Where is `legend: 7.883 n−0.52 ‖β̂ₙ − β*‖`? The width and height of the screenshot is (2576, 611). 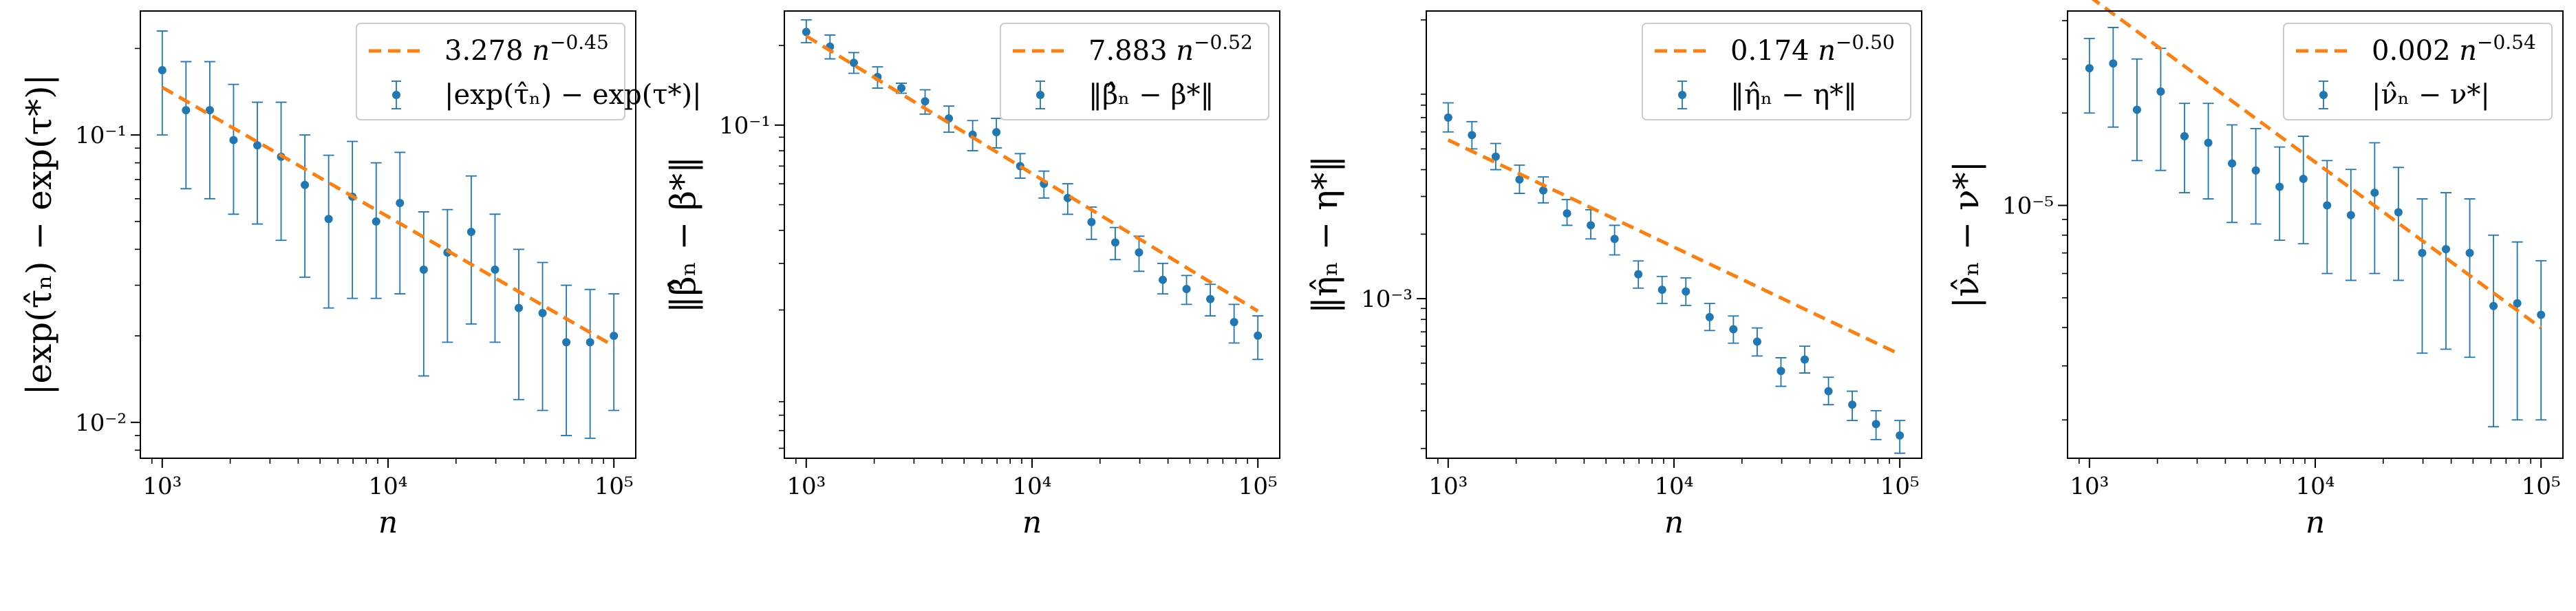
legend: 7.883 n−0.52 ‖β̂ₙ − β*‖ is located at coordinates (1135, 71).